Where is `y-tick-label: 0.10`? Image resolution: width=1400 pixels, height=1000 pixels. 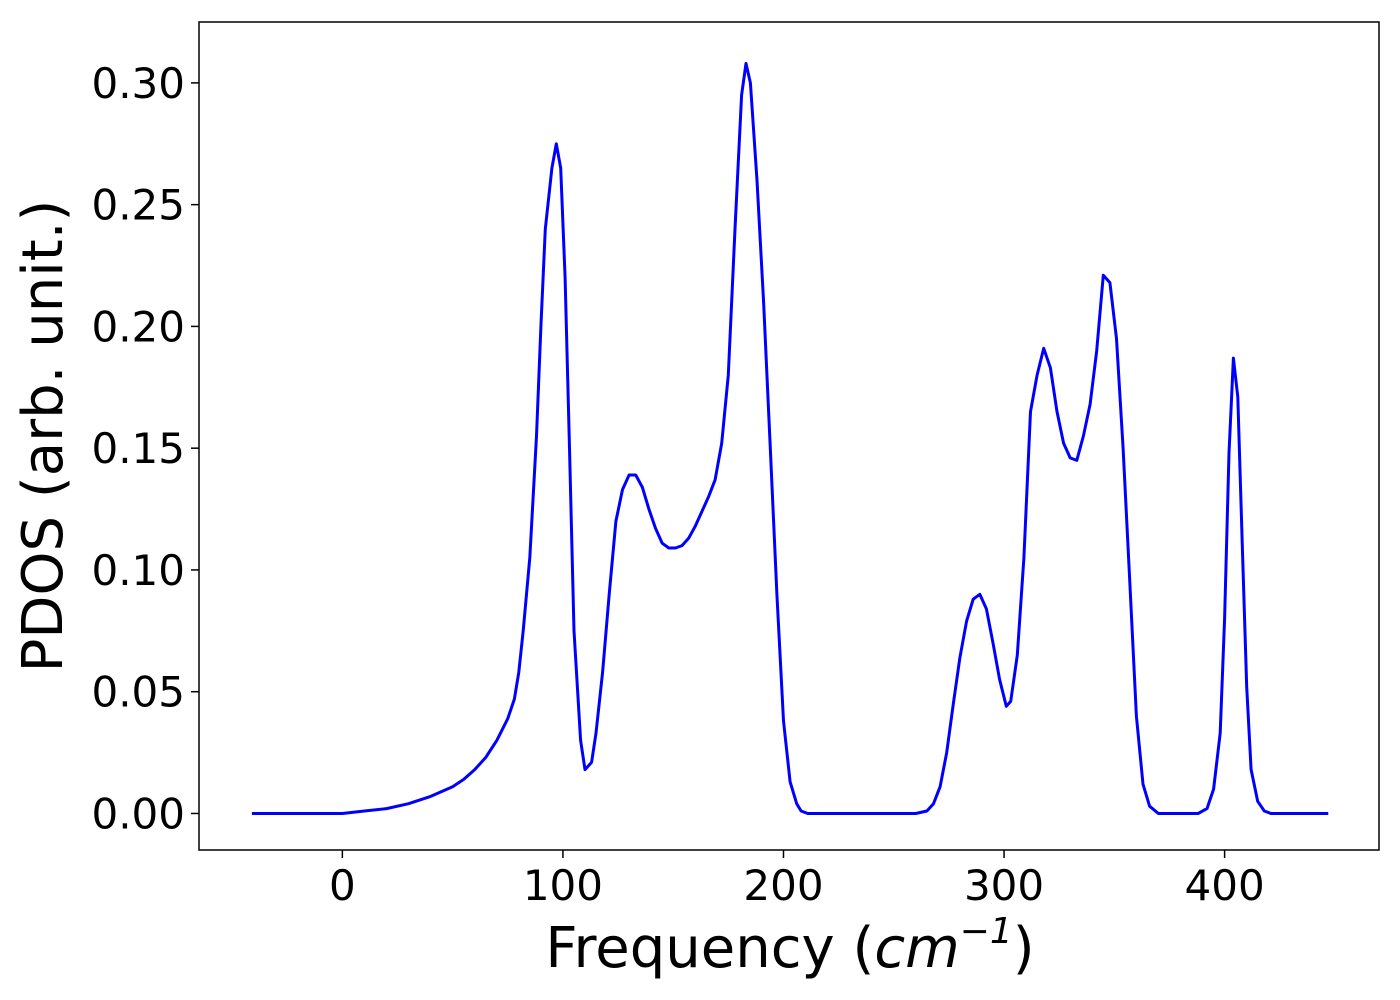
y-tick-label: 0.10 is located at coordinates (138, 570).